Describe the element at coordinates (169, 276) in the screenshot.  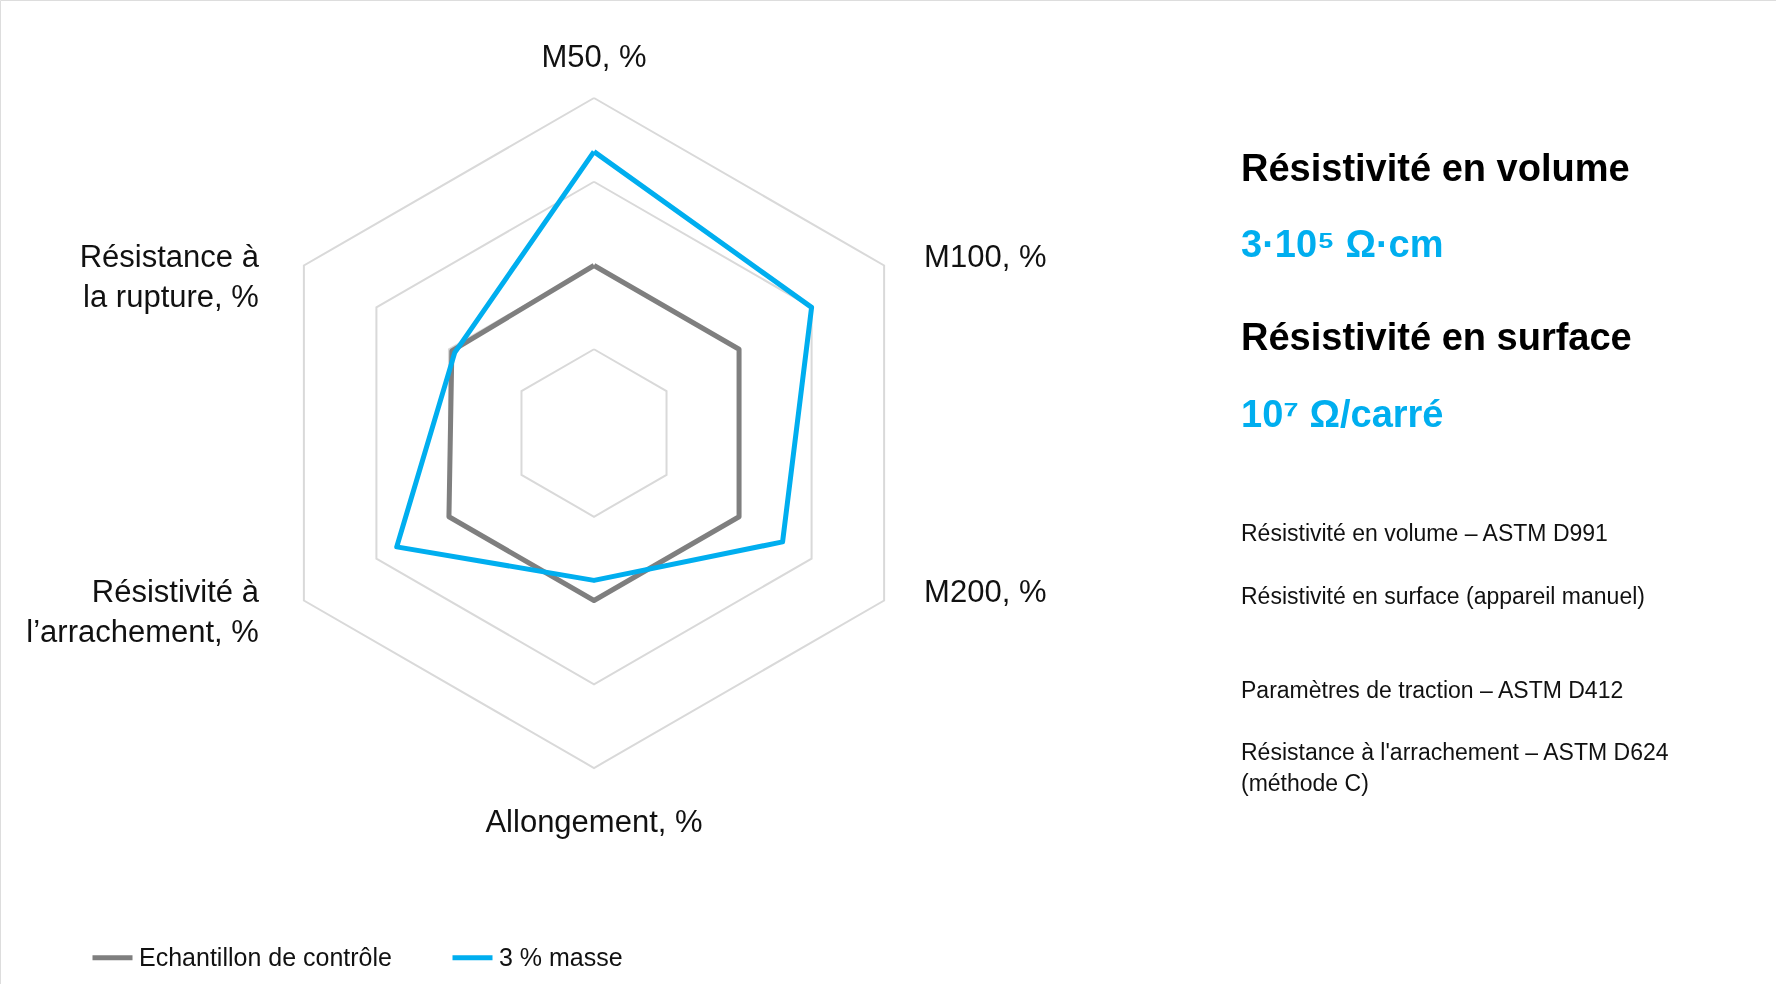
I see `spoke-label: Résistance à la rupture, %` at that location.